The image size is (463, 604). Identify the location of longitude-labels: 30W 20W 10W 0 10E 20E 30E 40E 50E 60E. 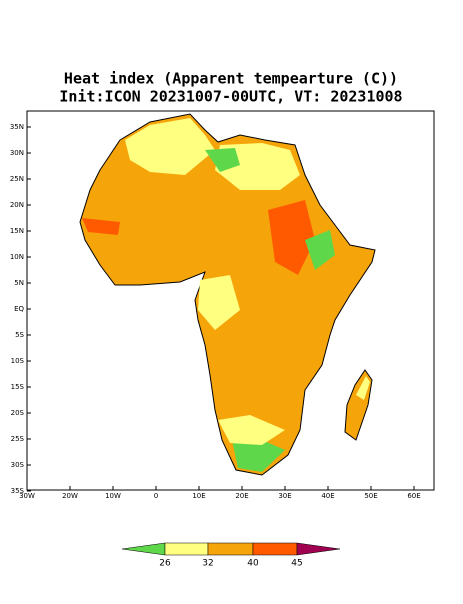
(220, 493).